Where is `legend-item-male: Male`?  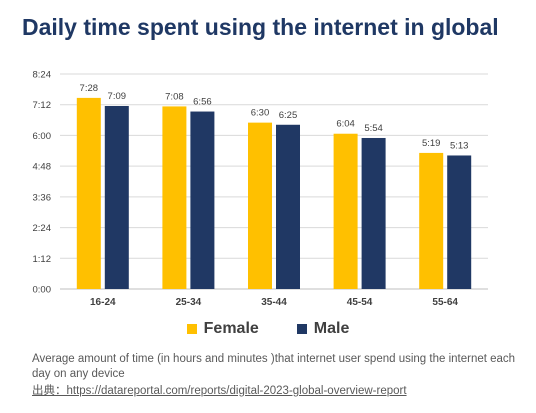 legend-item-male: Male is located at coordinates (323, 329).